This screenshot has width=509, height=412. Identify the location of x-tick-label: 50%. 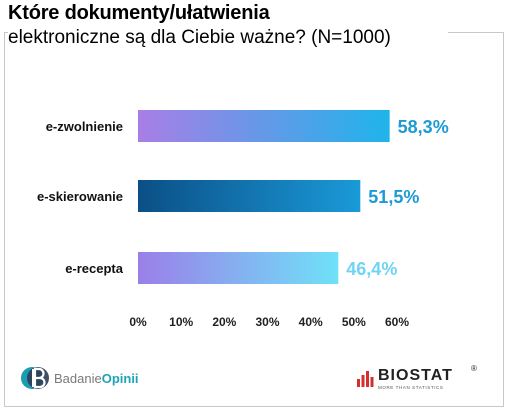
(354, 322).